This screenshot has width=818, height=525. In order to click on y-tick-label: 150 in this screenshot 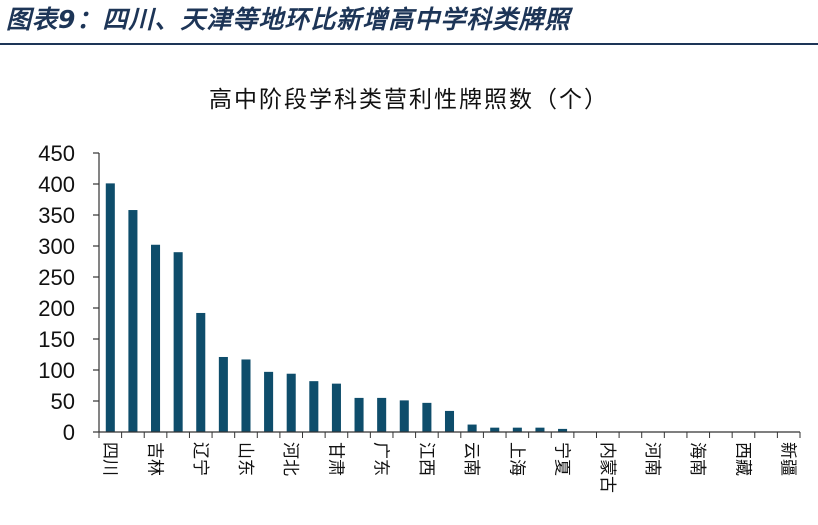, I will do `click(56, 339)`.